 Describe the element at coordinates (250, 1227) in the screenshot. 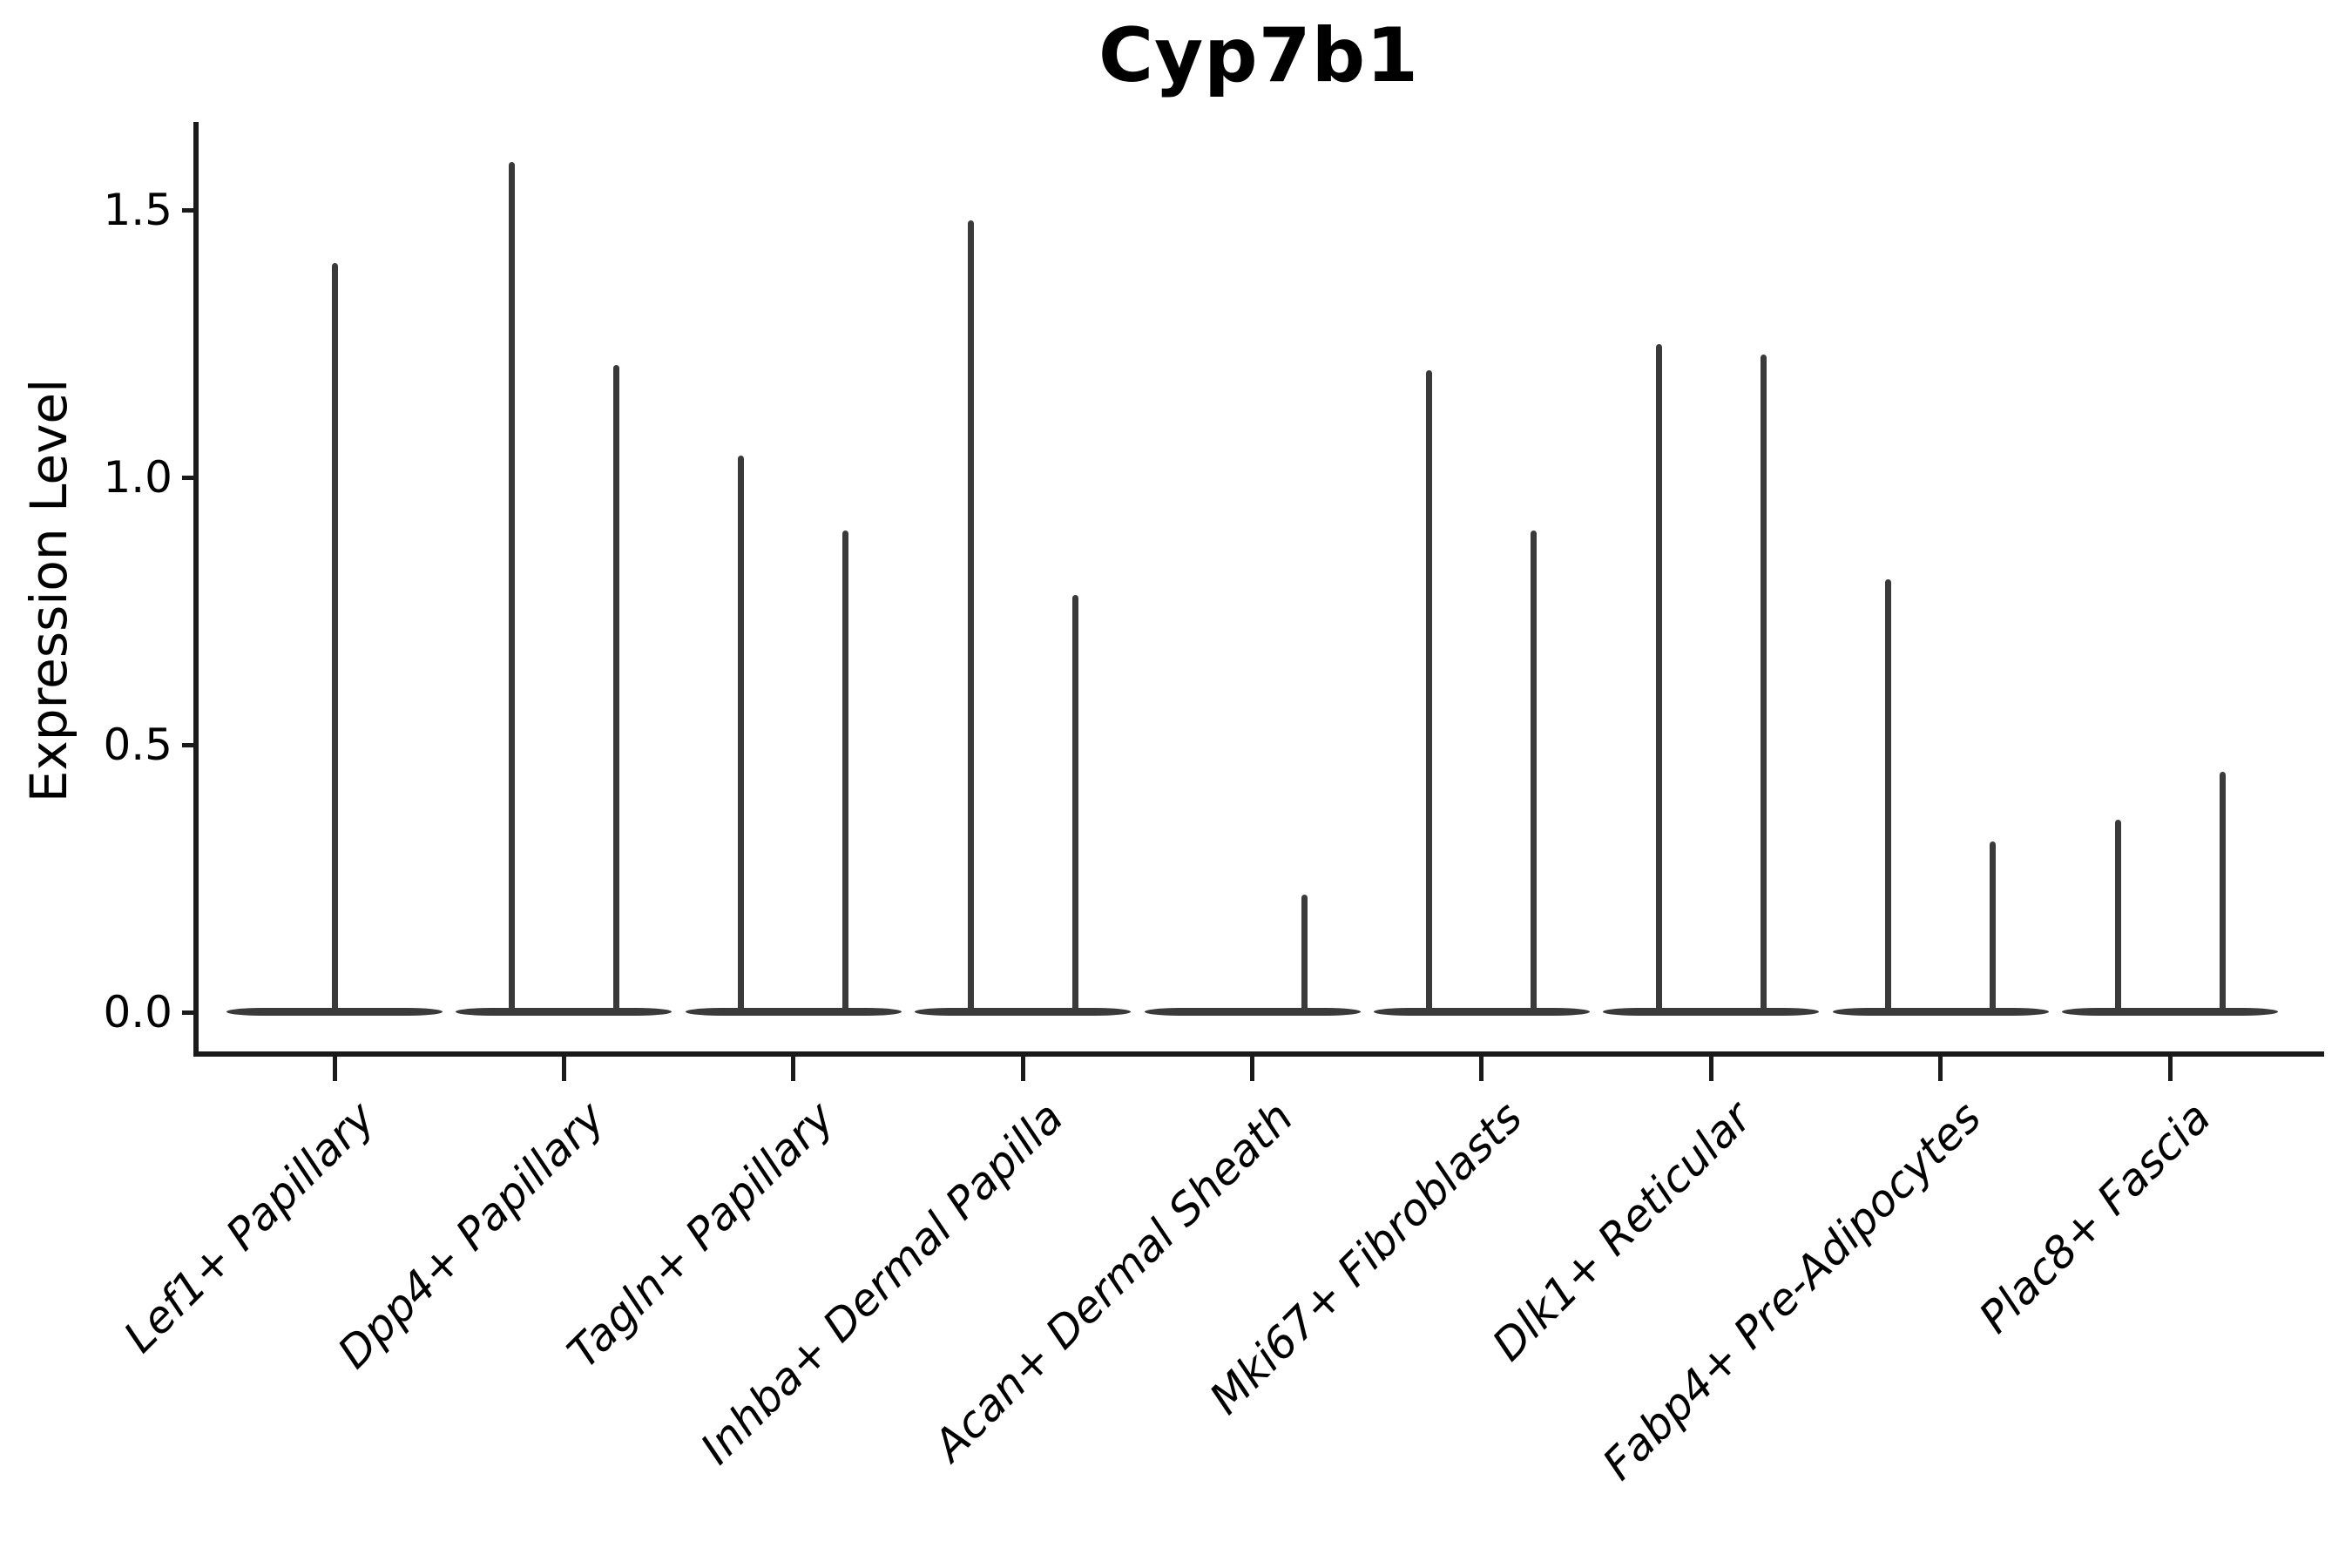

I see `x-category-label-text: Lef1+ Papillary` at that location.